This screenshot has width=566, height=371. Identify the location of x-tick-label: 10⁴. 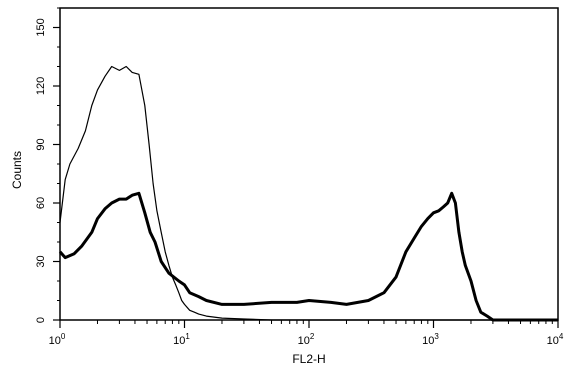
(555, 339).